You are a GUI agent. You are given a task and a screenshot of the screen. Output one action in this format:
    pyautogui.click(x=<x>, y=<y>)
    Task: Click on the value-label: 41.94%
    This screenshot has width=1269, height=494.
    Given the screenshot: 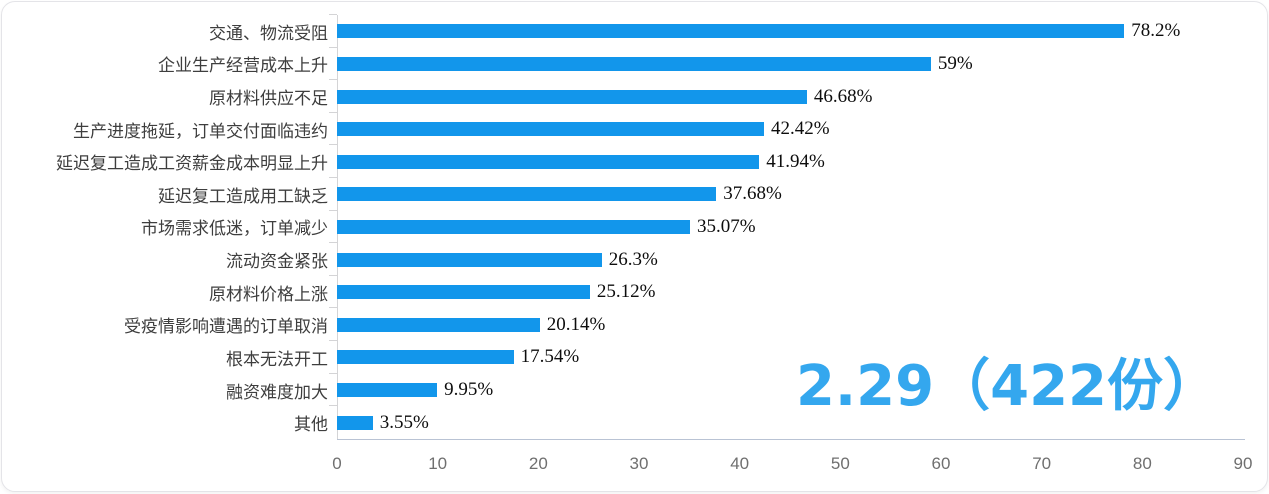 What is the action you would take?
    pyautogui.click(x=795, y=161)
    